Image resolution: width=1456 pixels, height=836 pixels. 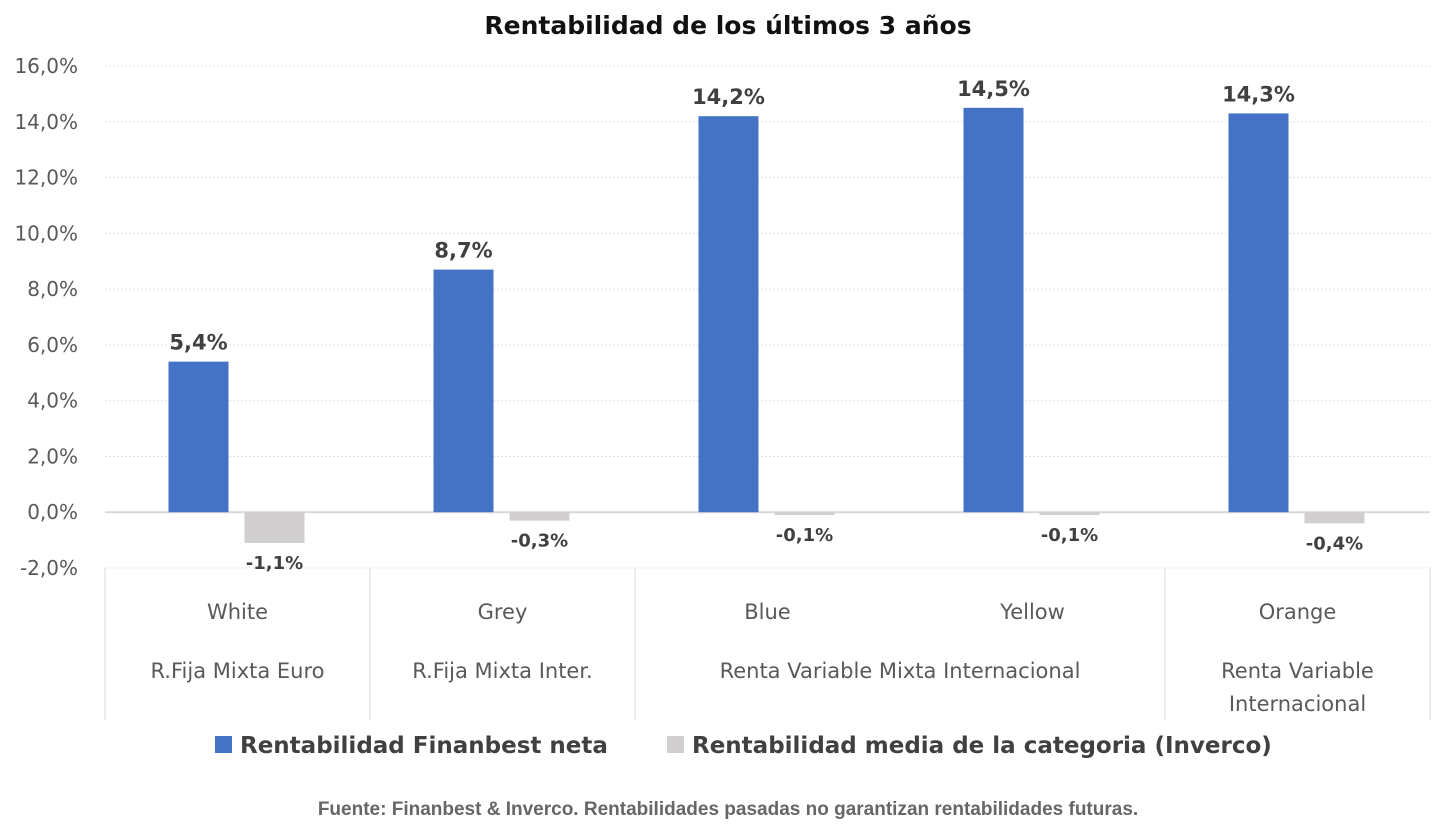 What do you see at coordinates (46, 66) in the screenshot?
I see `y-tick-label: 16,0%` at bounding box center [46, 66].